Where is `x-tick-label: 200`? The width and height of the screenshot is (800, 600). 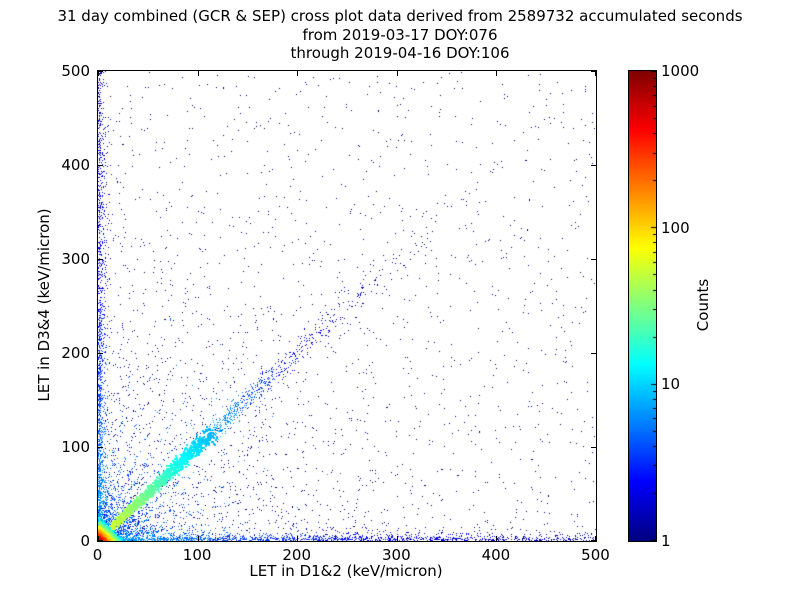 x-tick-label: 200 is located at coordinates (297, 555).